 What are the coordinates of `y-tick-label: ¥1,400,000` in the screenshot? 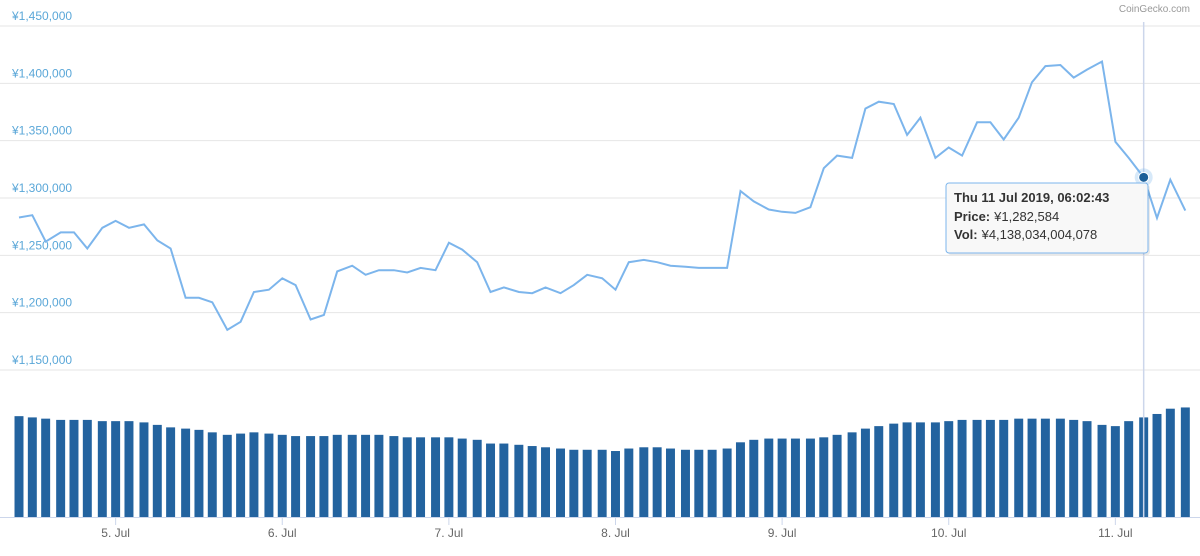 It's located at (41, 73).